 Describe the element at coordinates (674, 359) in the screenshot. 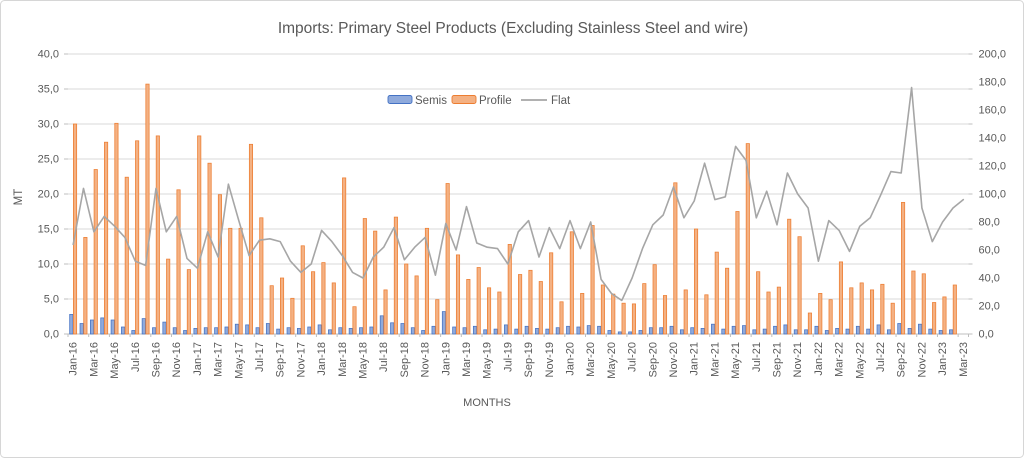

I see `svg-text: Nov-20` at that location.